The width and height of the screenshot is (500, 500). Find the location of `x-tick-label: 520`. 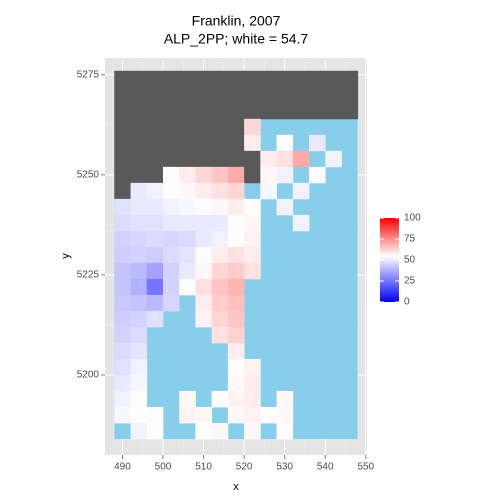

x-tick-label: 520 is located at coordinates (244, 467).